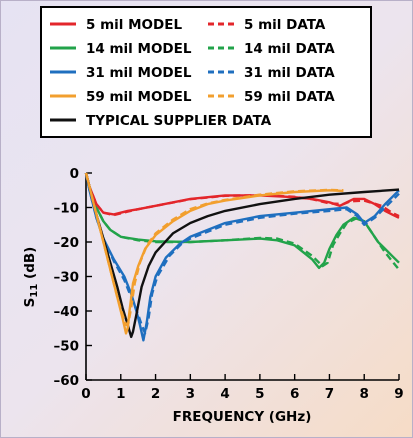 The width and height of the screenshot is (413, 438). Describe the element at coordinates (30, 265) in the screenshot. I see `y-axis-title-unit: (dB)` at that location.